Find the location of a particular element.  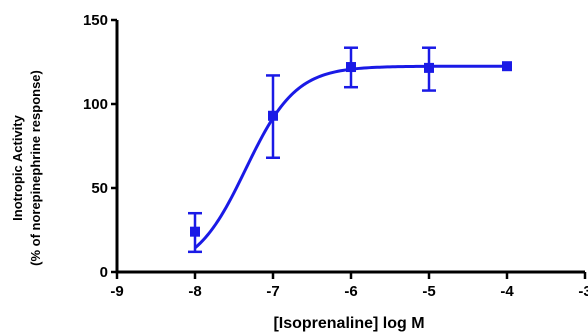

x-tick-label: -3 is located at coordinates (583, 291).